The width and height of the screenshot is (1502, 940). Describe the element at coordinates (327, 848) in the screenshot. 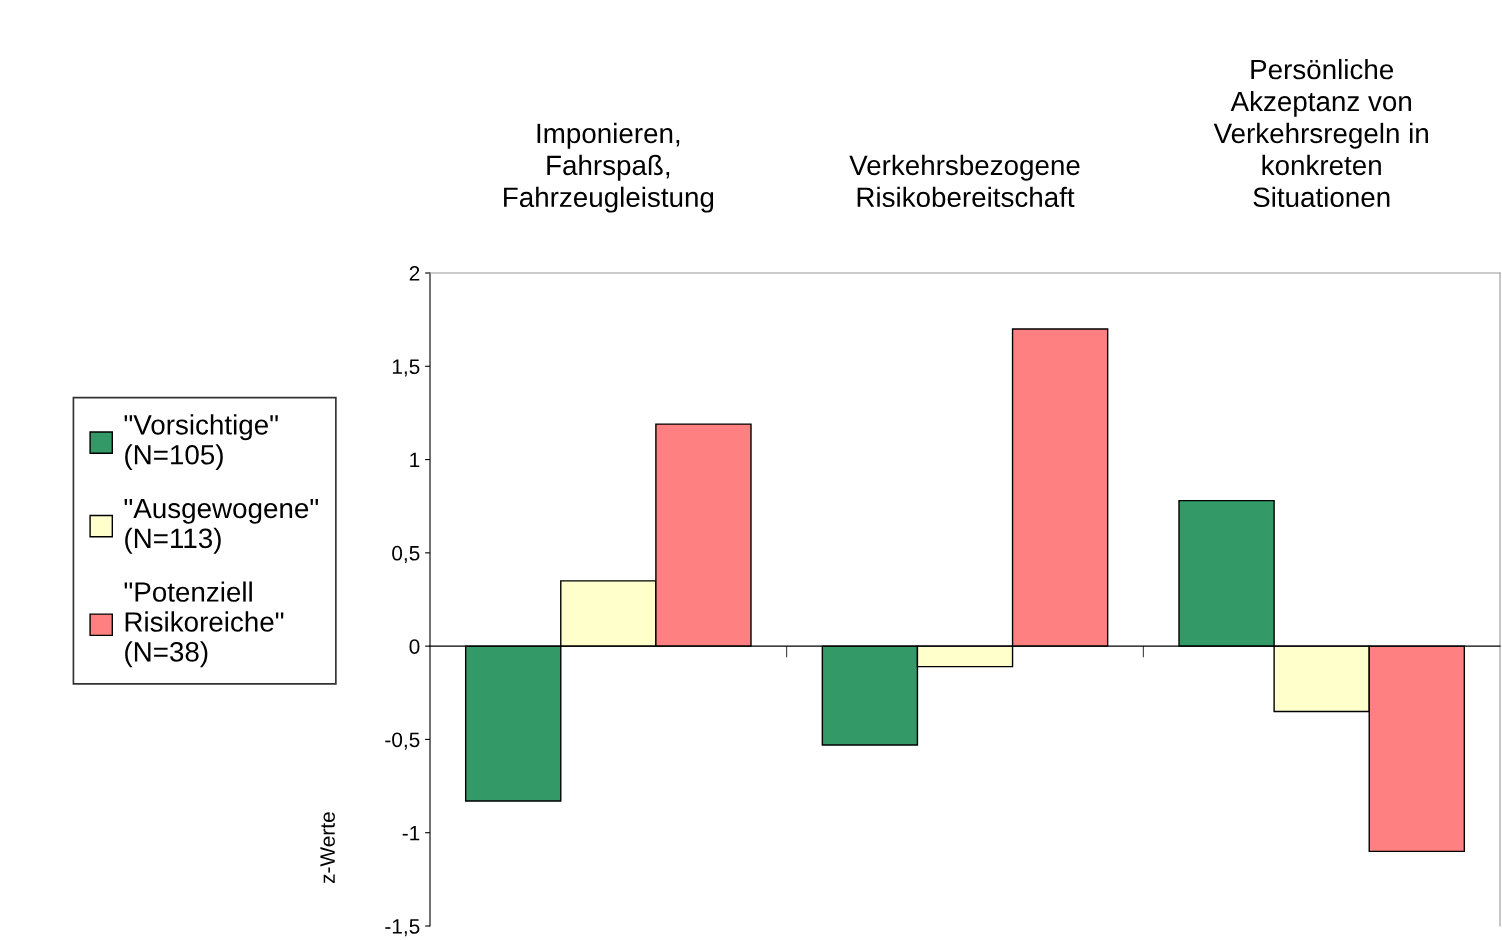

I see `y-axis-title: z-Werte` at that location.